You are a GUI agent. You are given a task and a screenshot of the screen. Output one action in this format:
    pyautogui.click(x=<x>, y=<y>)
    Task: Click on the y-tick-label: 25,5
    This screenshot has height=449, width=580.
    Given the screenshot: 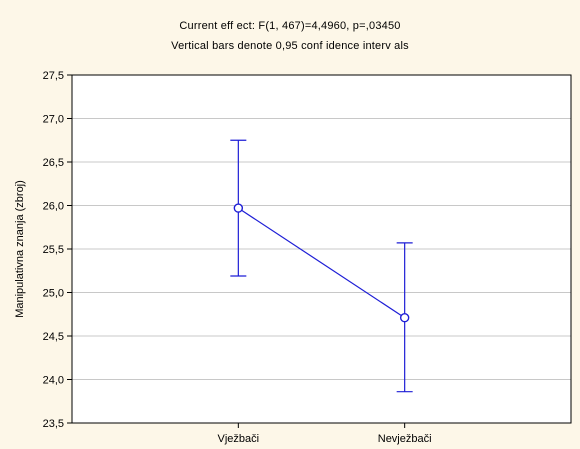 What is the action you would take?
    pyautogui.click(x=53, y=250)
    